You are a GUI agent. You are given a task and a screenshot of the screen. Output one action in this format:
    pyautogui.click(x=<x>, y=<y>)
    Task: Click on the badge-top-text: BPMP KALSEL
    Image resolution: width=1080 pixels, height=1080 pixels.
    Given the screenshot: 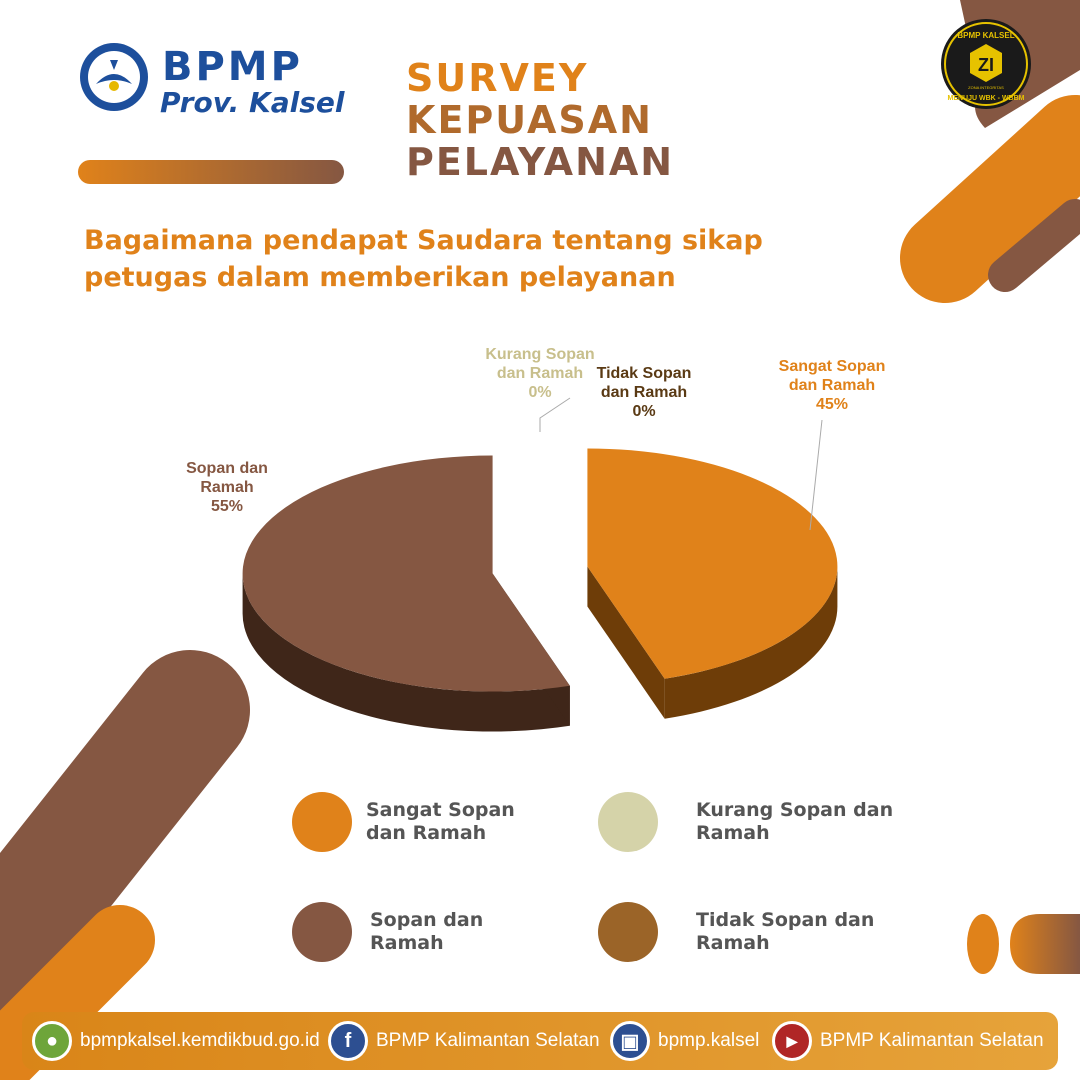 What is the action you would take?
    pyautogui.click(x=985, y=35)
    